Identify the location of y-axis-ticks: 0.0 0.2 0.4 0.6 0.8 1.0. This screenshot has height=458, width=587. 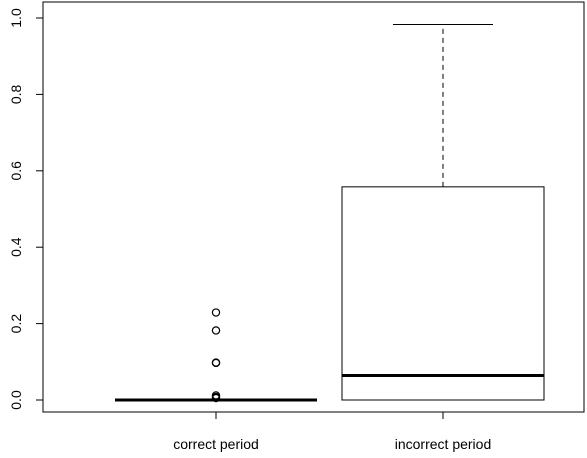
(25, 209).